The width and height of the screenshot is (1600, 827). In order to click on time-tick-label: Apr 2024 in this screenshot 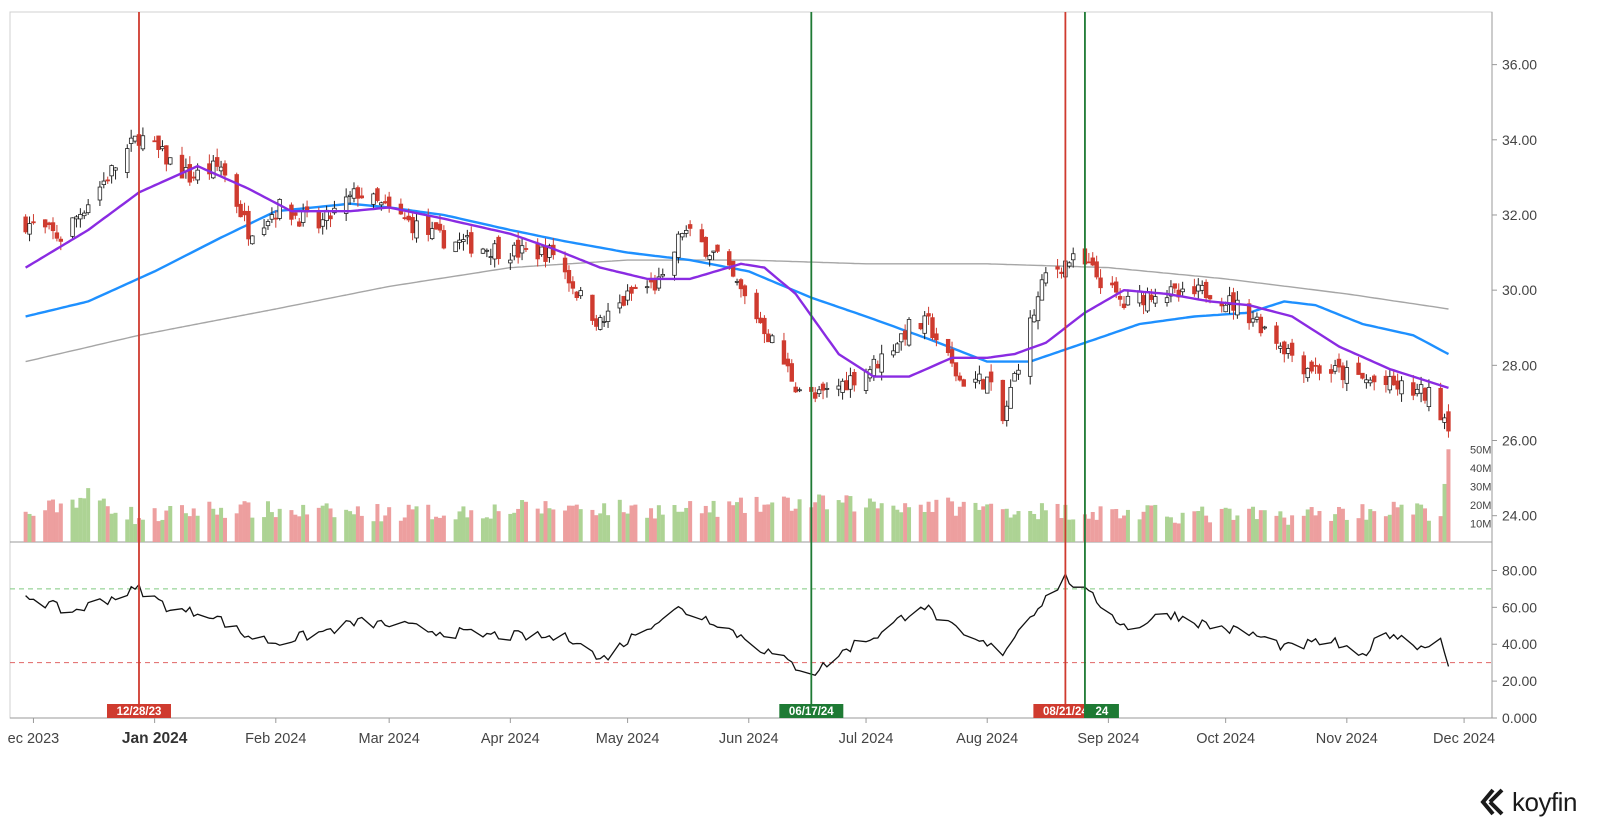, I will do `click(510, 739)`.